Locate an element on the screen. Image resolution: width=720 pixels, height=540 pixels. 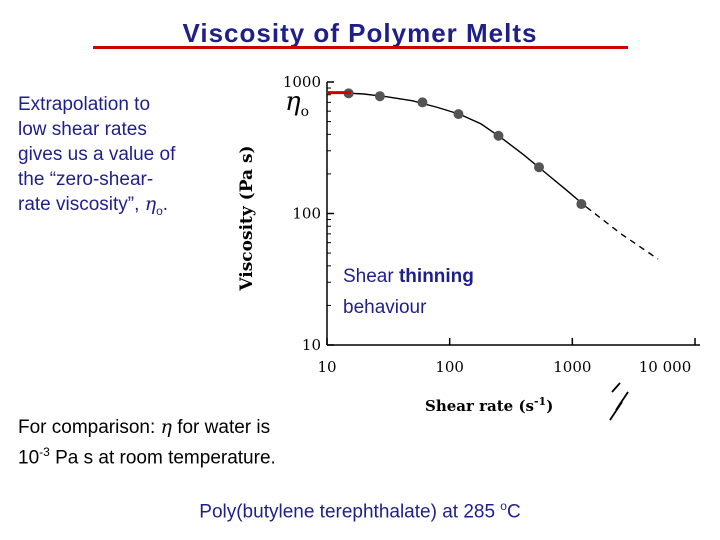
figure-caption: Poly(butylene terephthalate) at 285 oC is located at coordinates (360, 511).